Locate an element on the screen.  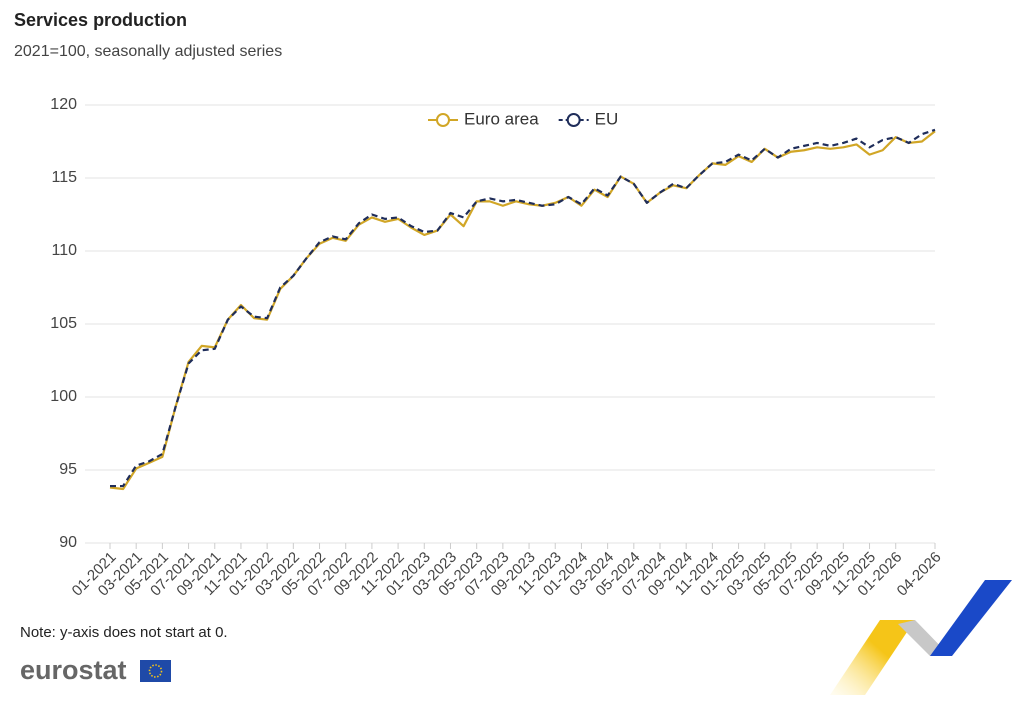
note: Note: y-axis does not start at 0. is located at coordinates (124, 632).